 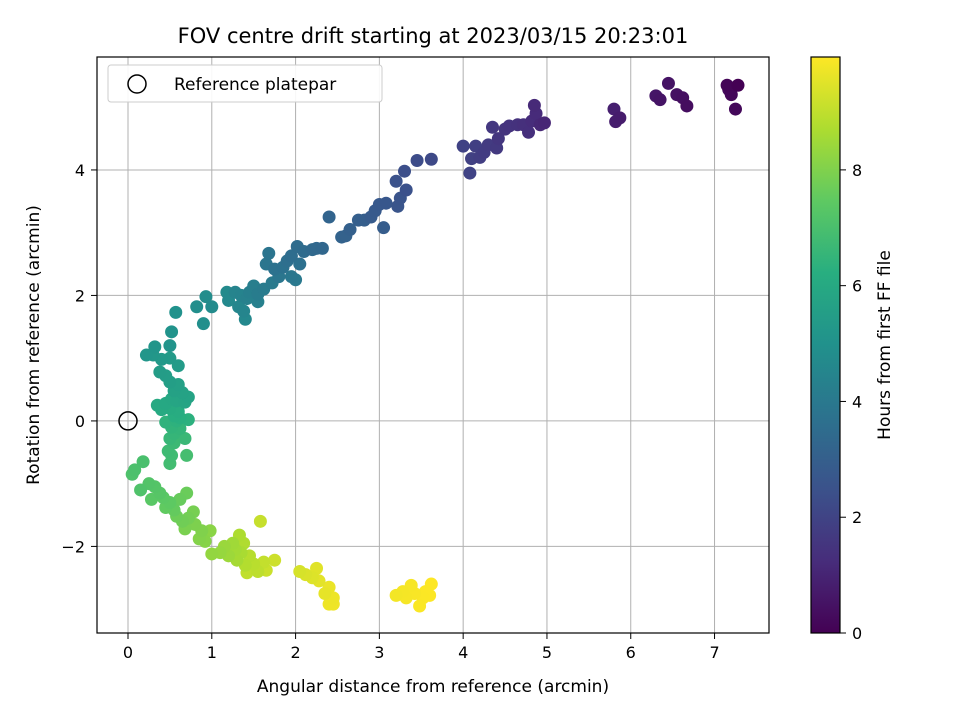 I want to click on y-tick-label: 4, so click(x=80, y=170).